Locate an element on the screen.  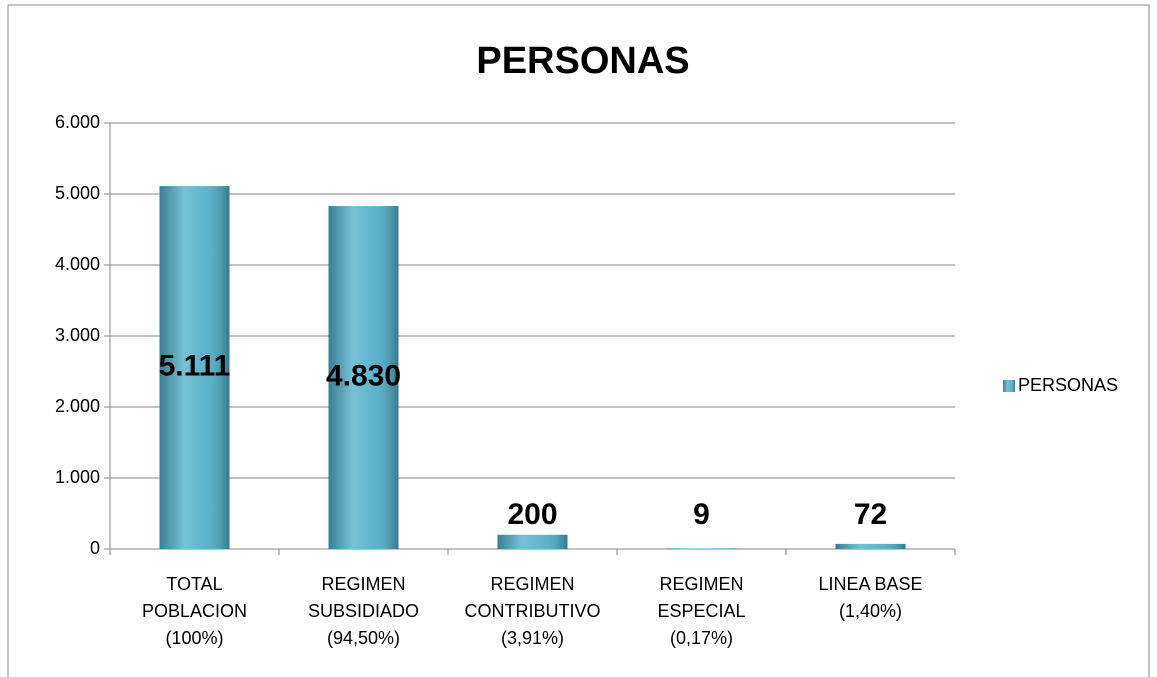
x-tick-label: POBLACION is located at coordinates (194, 611).